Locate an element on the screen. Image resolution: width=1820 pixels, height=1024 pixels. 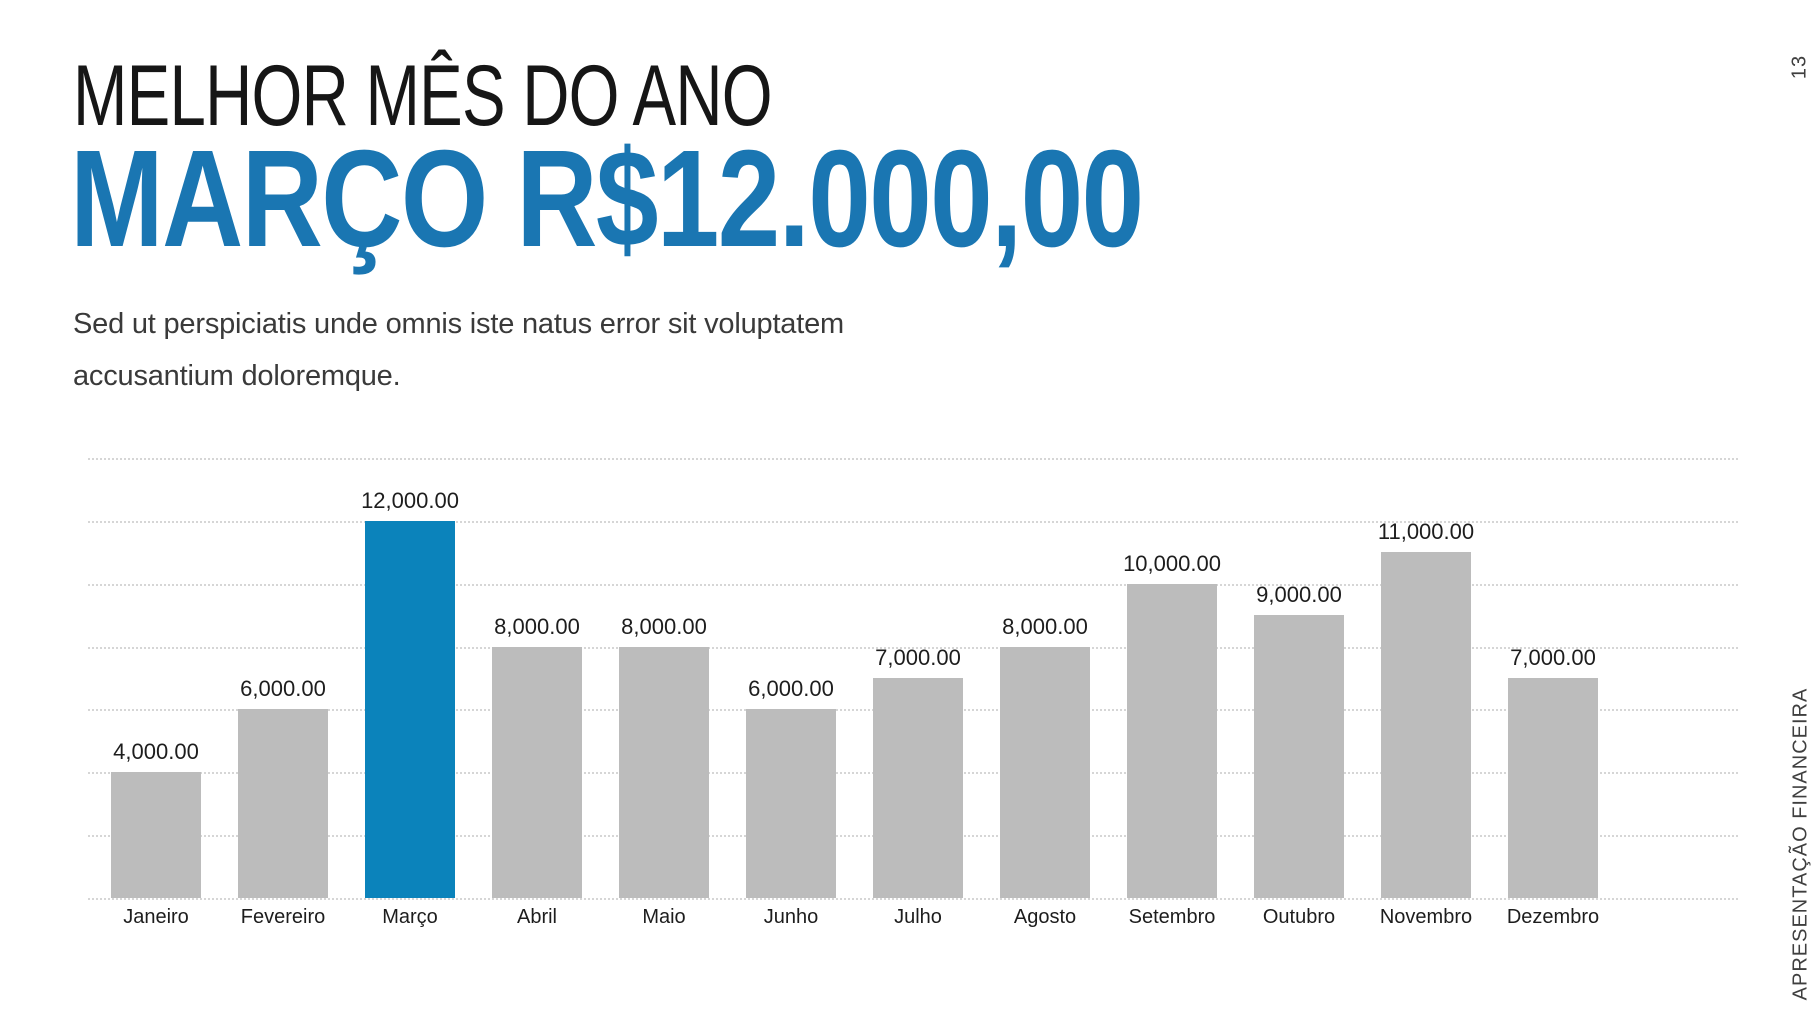
bar-janeiro is located at coordinates (156, 835).